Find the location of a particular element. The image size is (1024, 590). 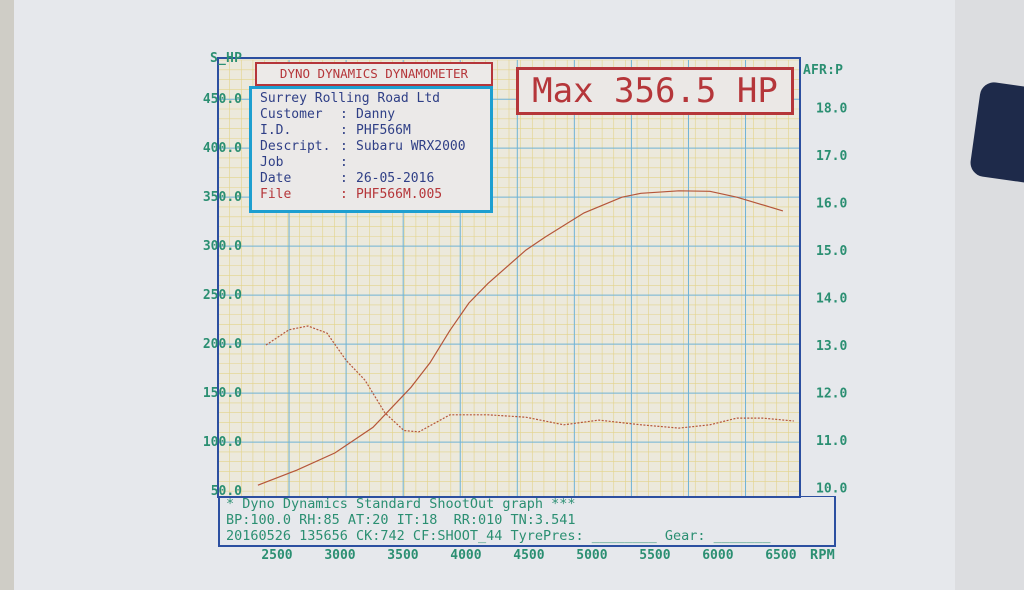

y-left-tick-label: 100.0 is located at coordinates (222, 442).